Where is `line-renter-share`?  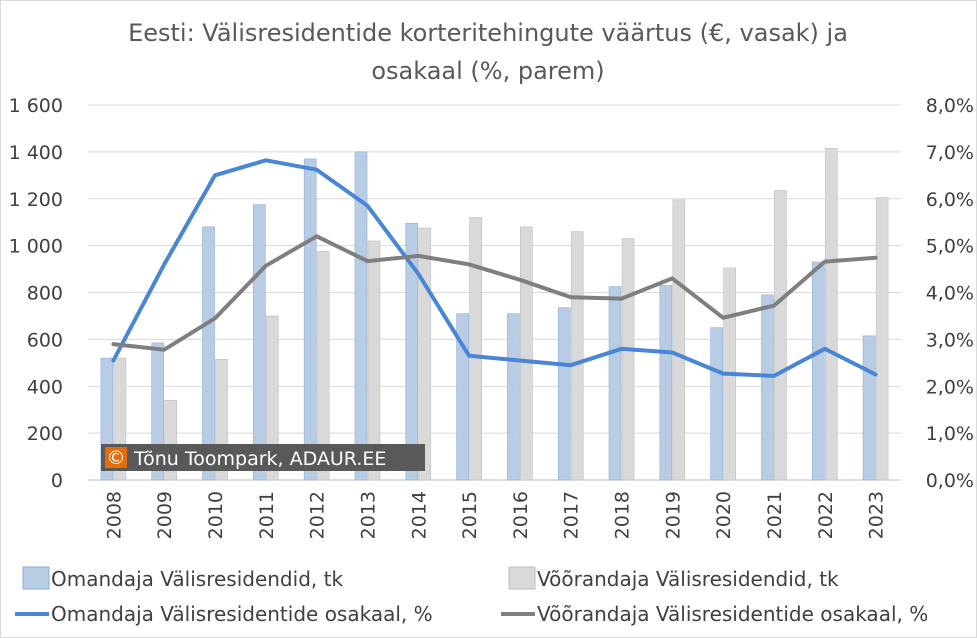 line-renter-share is located at coordinates (494, 293).